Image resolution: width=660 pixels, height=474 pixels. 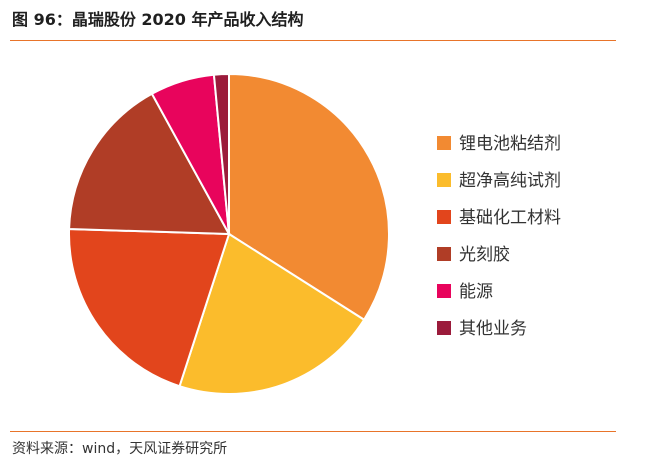 I want to click on source-divider, so click(x=313, y=431).